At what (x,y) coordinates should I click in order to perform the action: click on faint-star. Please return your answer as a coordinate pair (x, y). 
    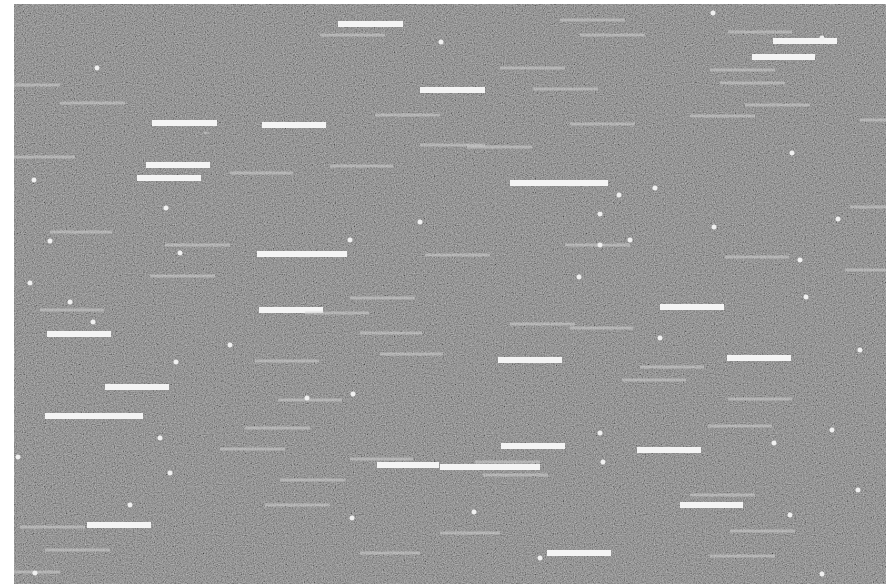
    Looking at the image, I should click on (208, 133).